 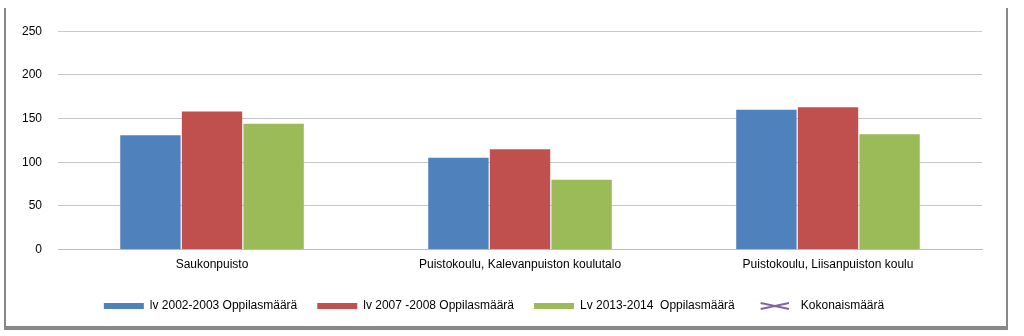 What do you see at coordinates (212, 264) in the screenshot?
I see `x-tick-label: Saukonpuisto` at bounding box center [212, 264].